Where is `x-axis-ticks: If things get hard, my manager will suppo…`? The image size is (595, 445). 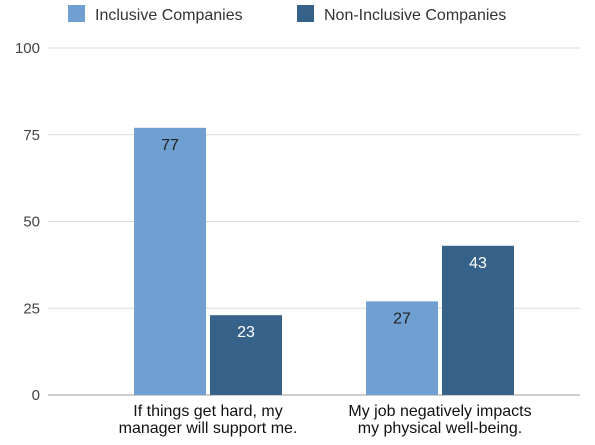
x-axis-ticks: If things get hard, my manager will suppo… is located at coordinates (325, 420).